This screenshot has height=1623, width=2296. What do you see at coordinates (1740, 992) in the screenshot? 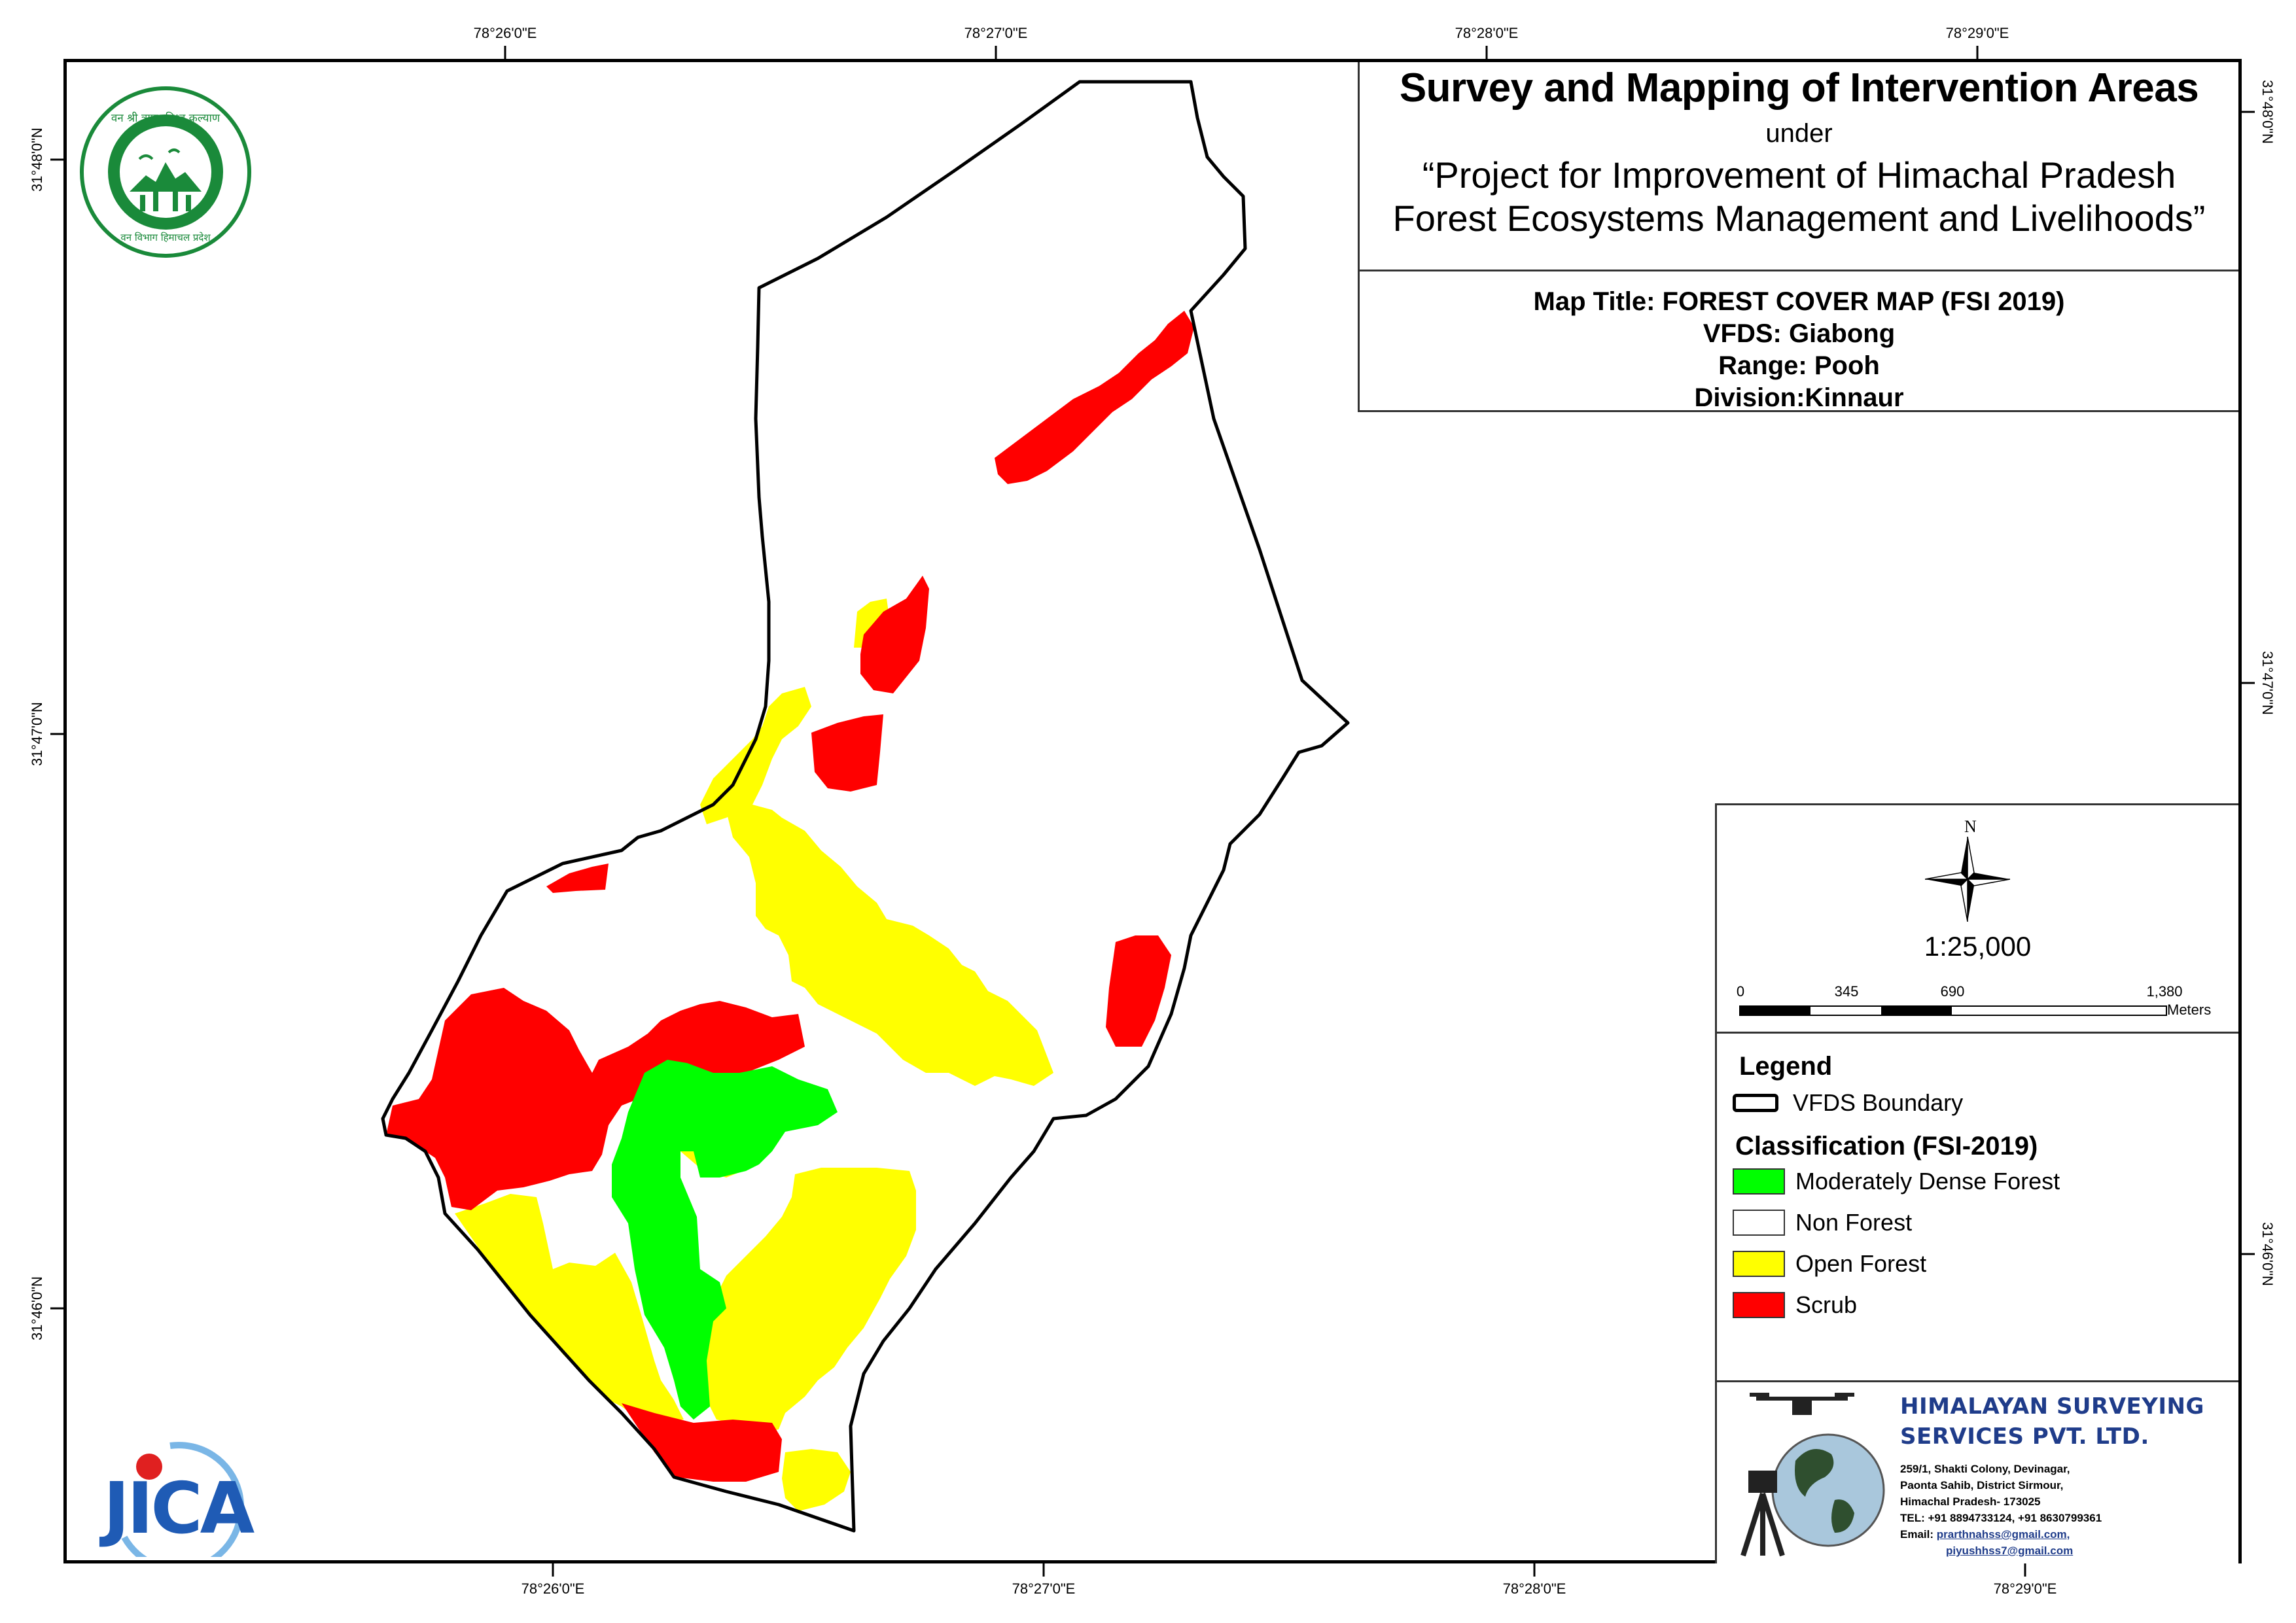
I see `scale-label: 0` at bounding box center [1740, 992].